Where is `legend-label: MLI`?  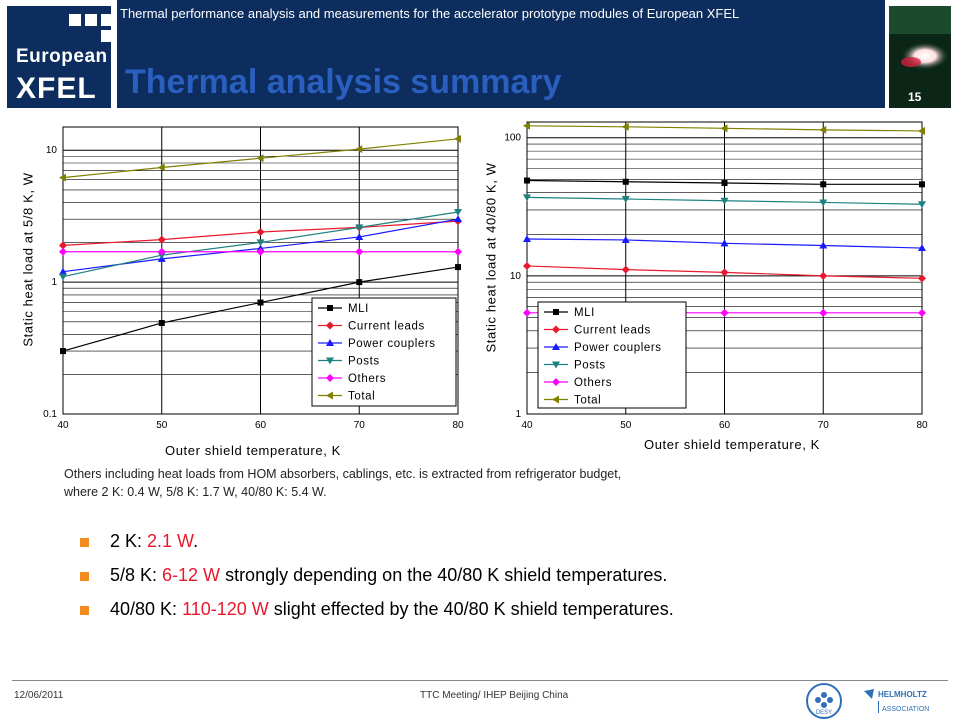
legend-label: MLI is located at coordinates (584, 313).